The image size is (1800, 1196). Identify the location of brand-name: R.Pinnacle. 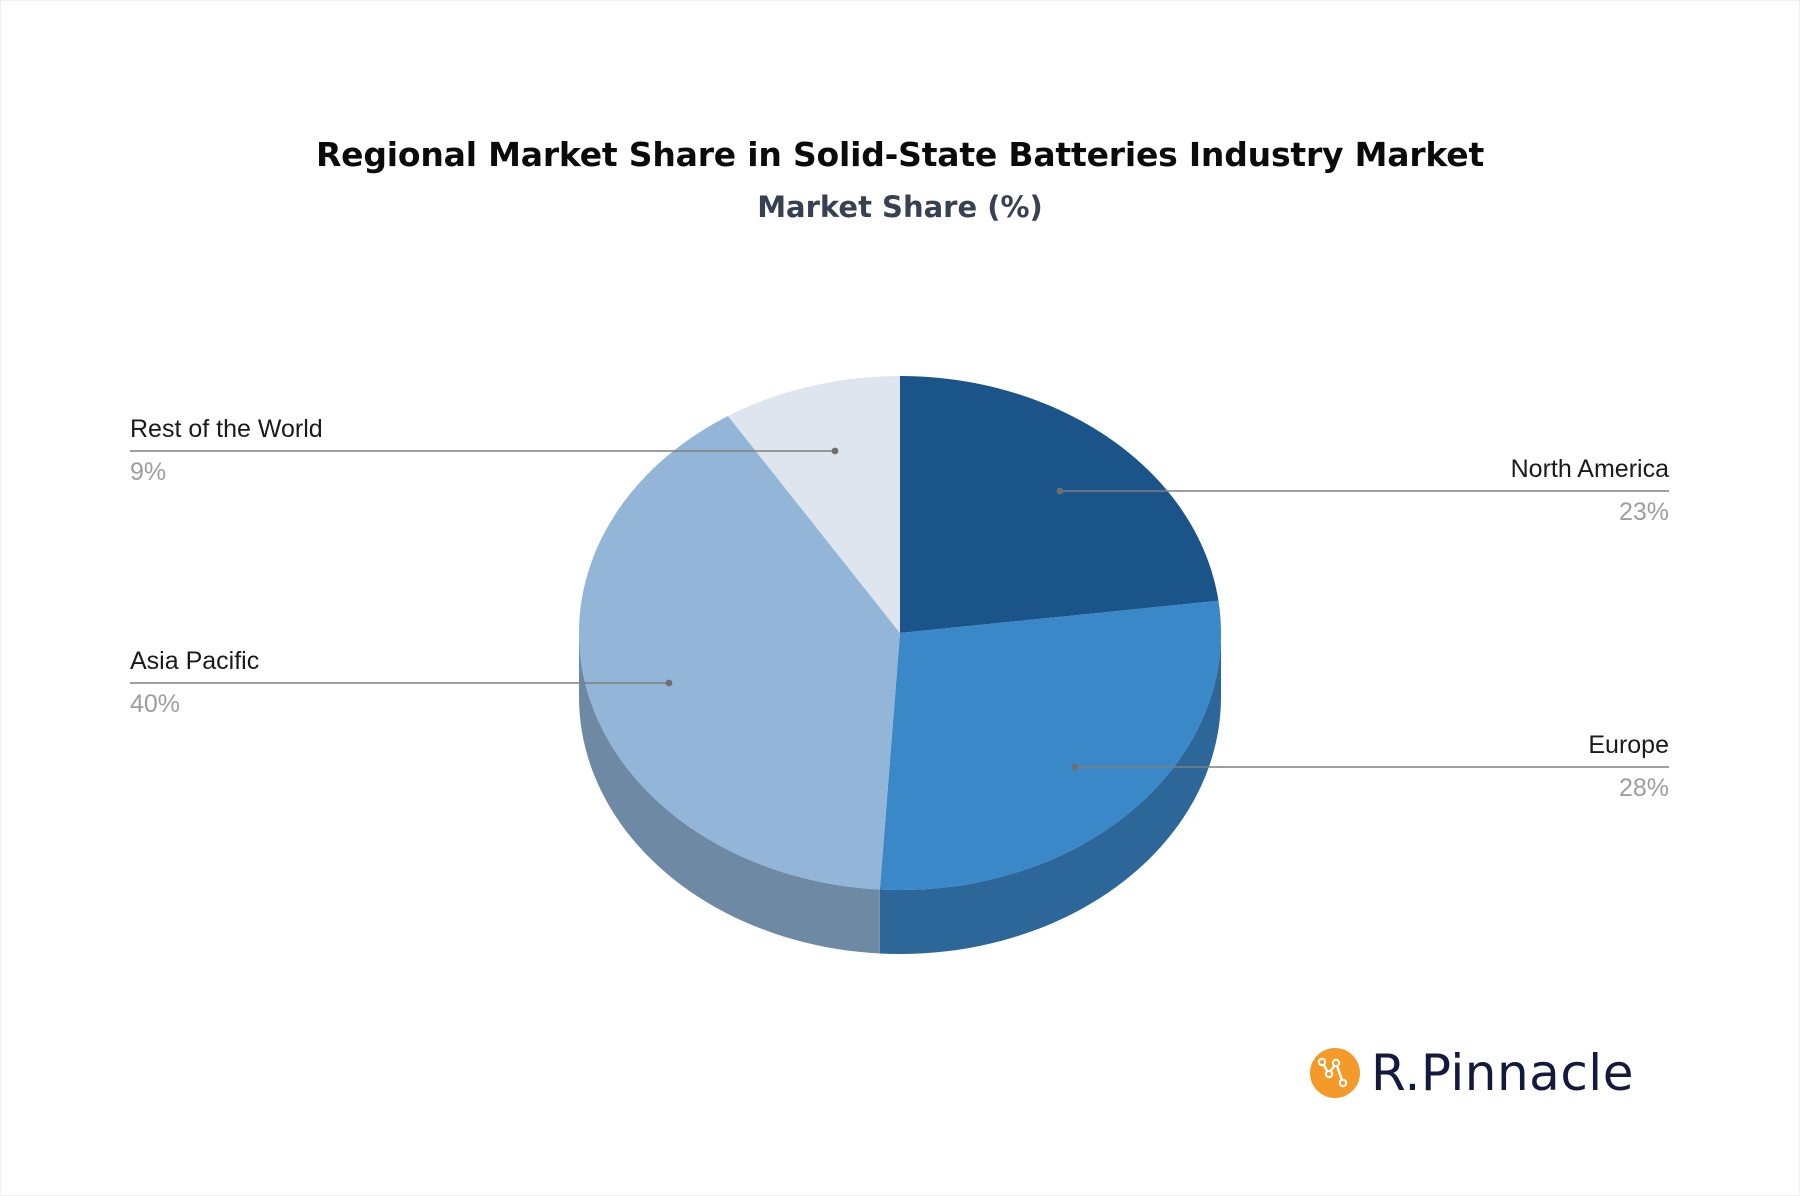
(1502, 1073).